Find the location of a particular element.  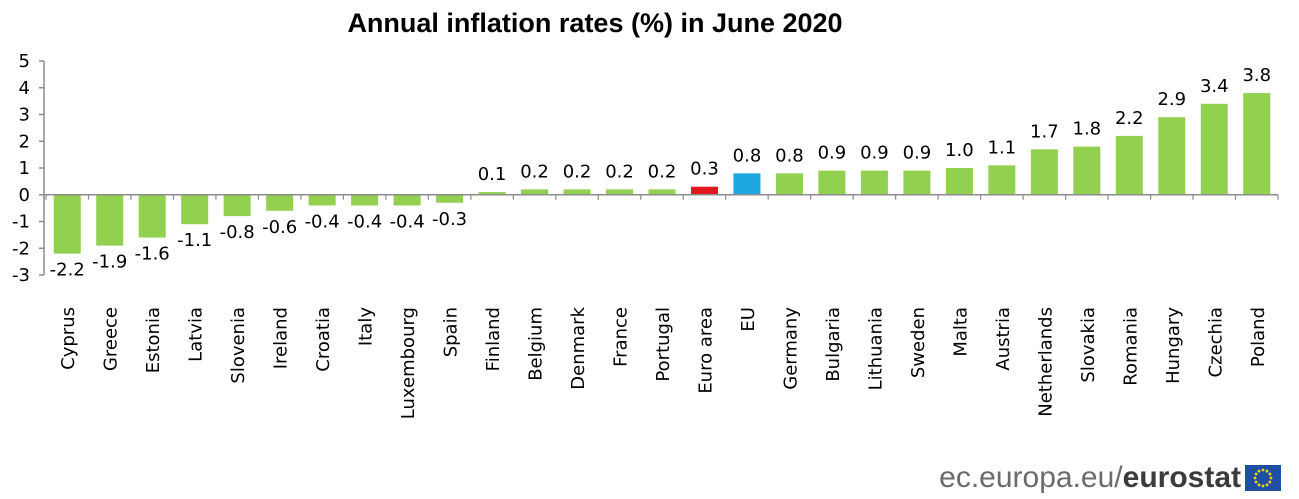

y-tick-label: 3 is located at coordinates (24, 115).